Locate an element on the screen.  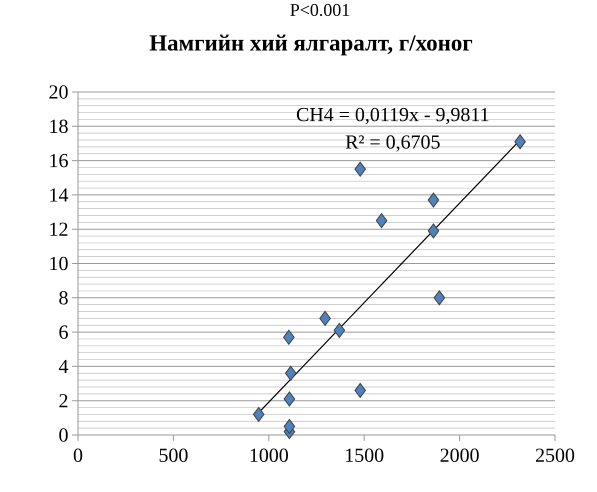
text: P<0.001 is located at coordinates (320, 10).